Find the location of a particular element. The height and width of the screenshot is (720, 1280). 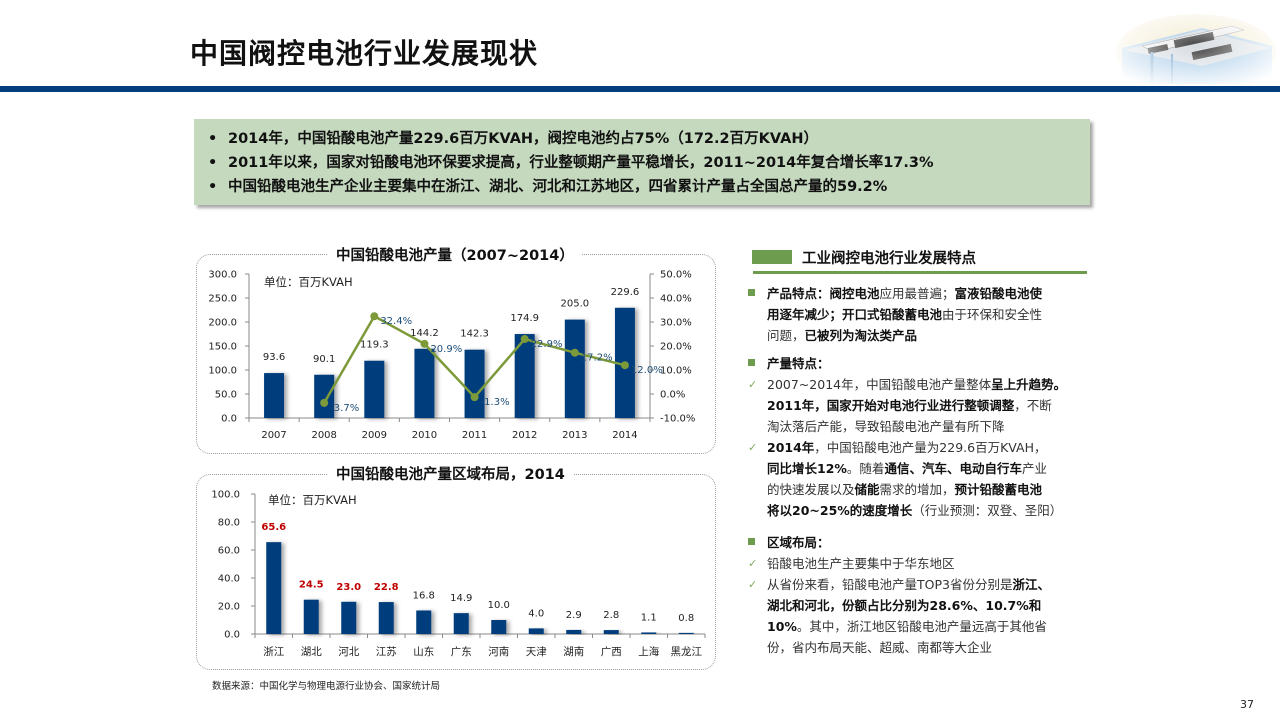

body-text: （行业预测：双登、圣阳） is located at coordinates (987, 510).